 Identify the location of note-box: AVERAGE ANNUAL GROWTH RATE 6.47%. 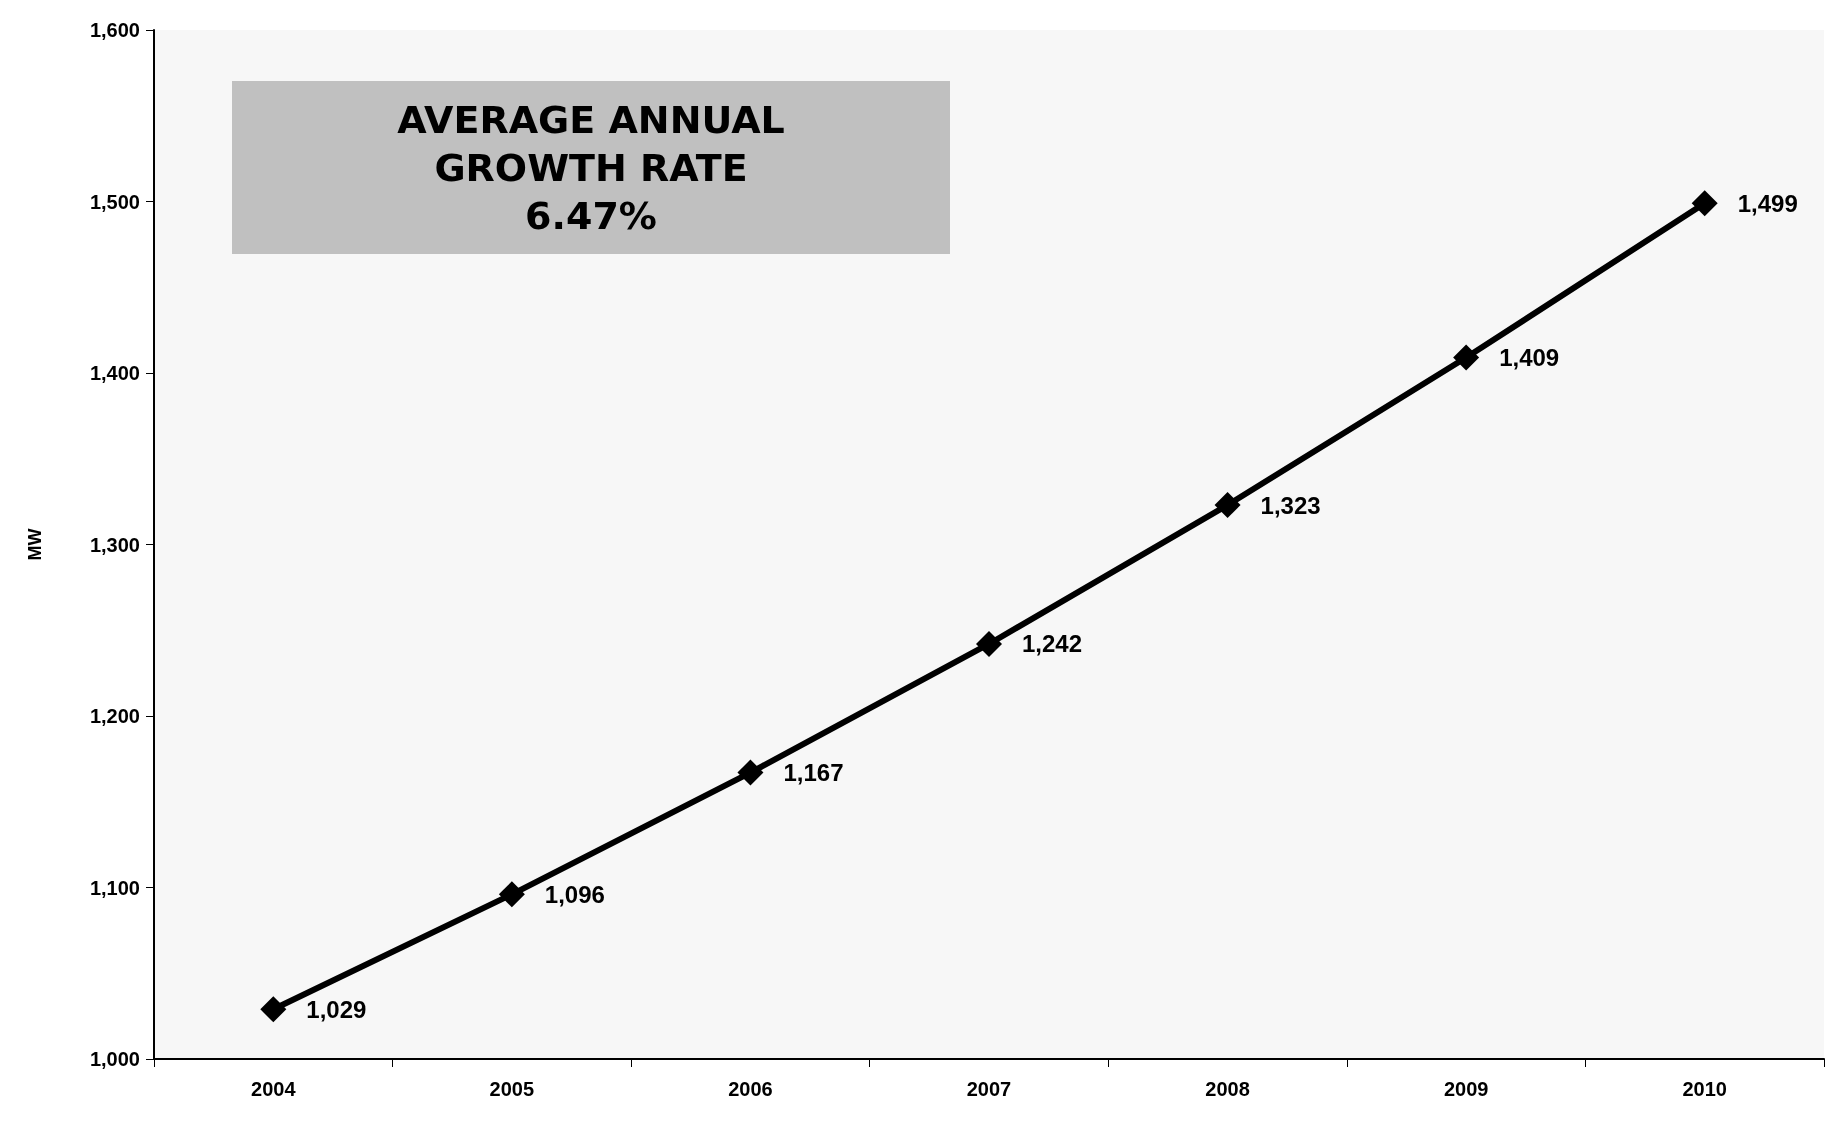
(591, 167).